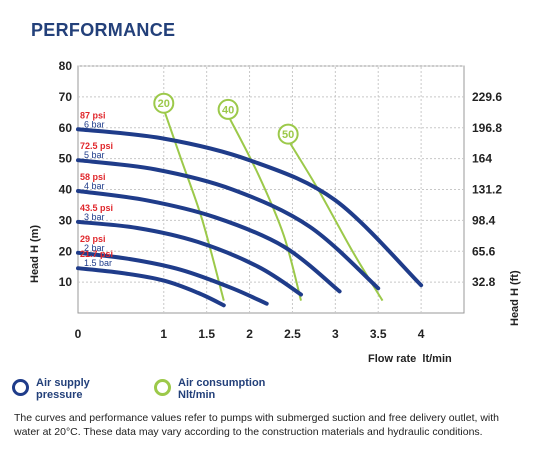  Describe the element at coordinates (484, 282) in the screenshot. I see `y2-tick-label: 32.8` at that location.